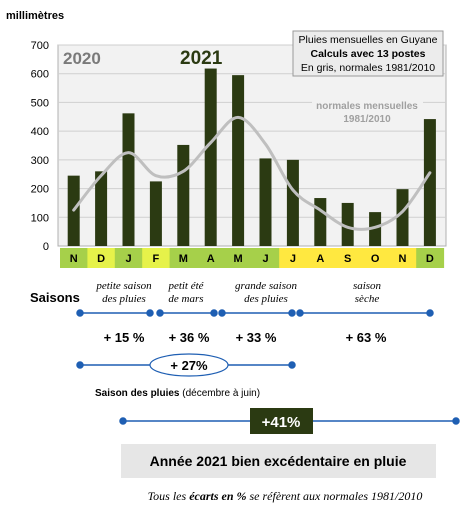  I want to click on y-tick-label: 700, so click(40, 46).